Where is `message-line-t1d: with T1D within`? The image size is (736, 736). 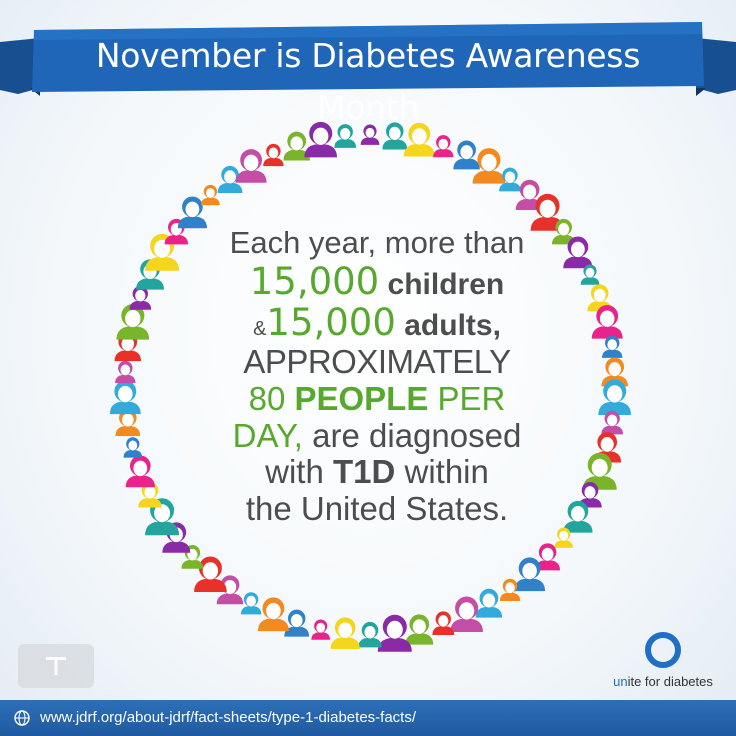
message-line-t1d: with T1D within is located at coordinates (377, 472).